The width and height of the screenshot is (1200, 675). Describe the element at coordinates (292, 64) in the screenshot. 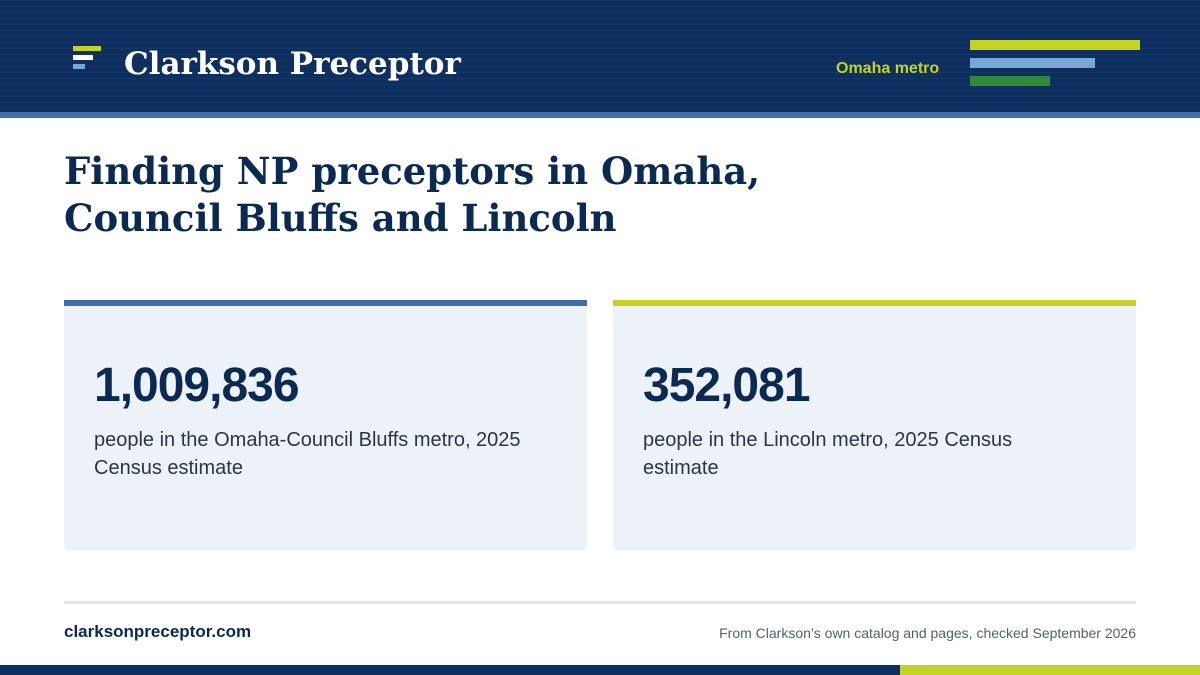

I see `brand-name: Clarkson Preceptor` at that location.